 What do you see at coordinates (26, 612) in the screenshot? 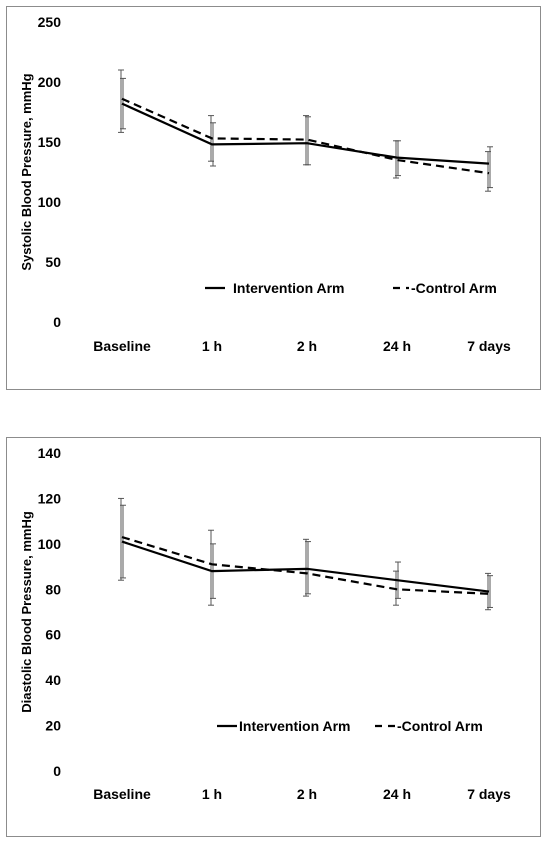
I see `y-axis-label: Diastolic Blood Pressure, mmHg` at bounding box center [26, 612].